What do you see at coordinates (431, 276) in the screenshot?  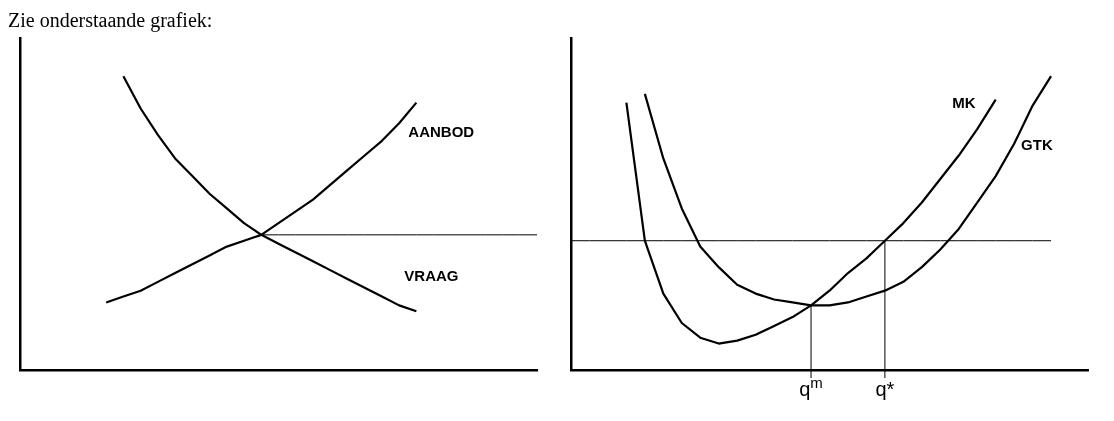 I see `series-label: VRAAG` at bounding box center [431, 276].